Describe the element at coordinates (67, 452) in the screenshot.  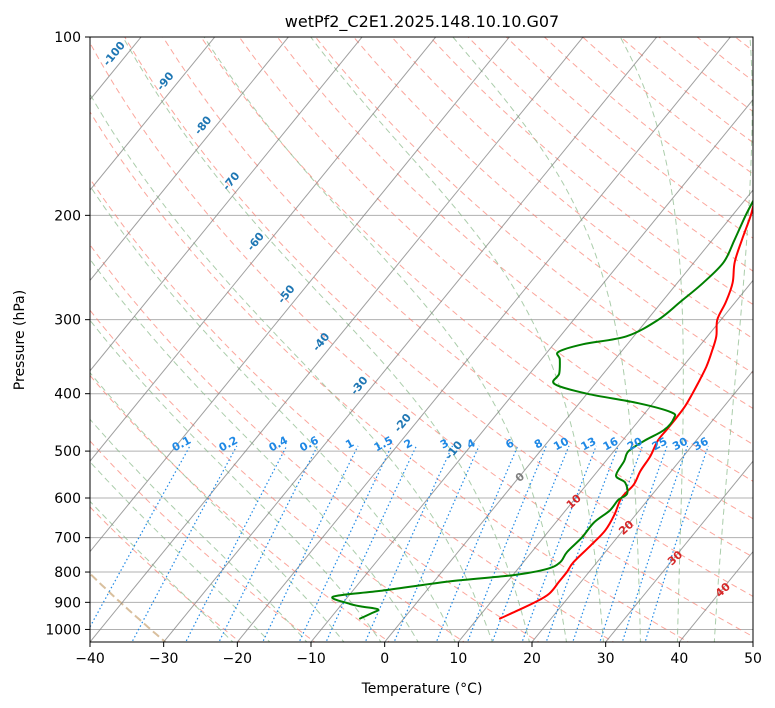
I see `y-tick-label: 500` at that location.